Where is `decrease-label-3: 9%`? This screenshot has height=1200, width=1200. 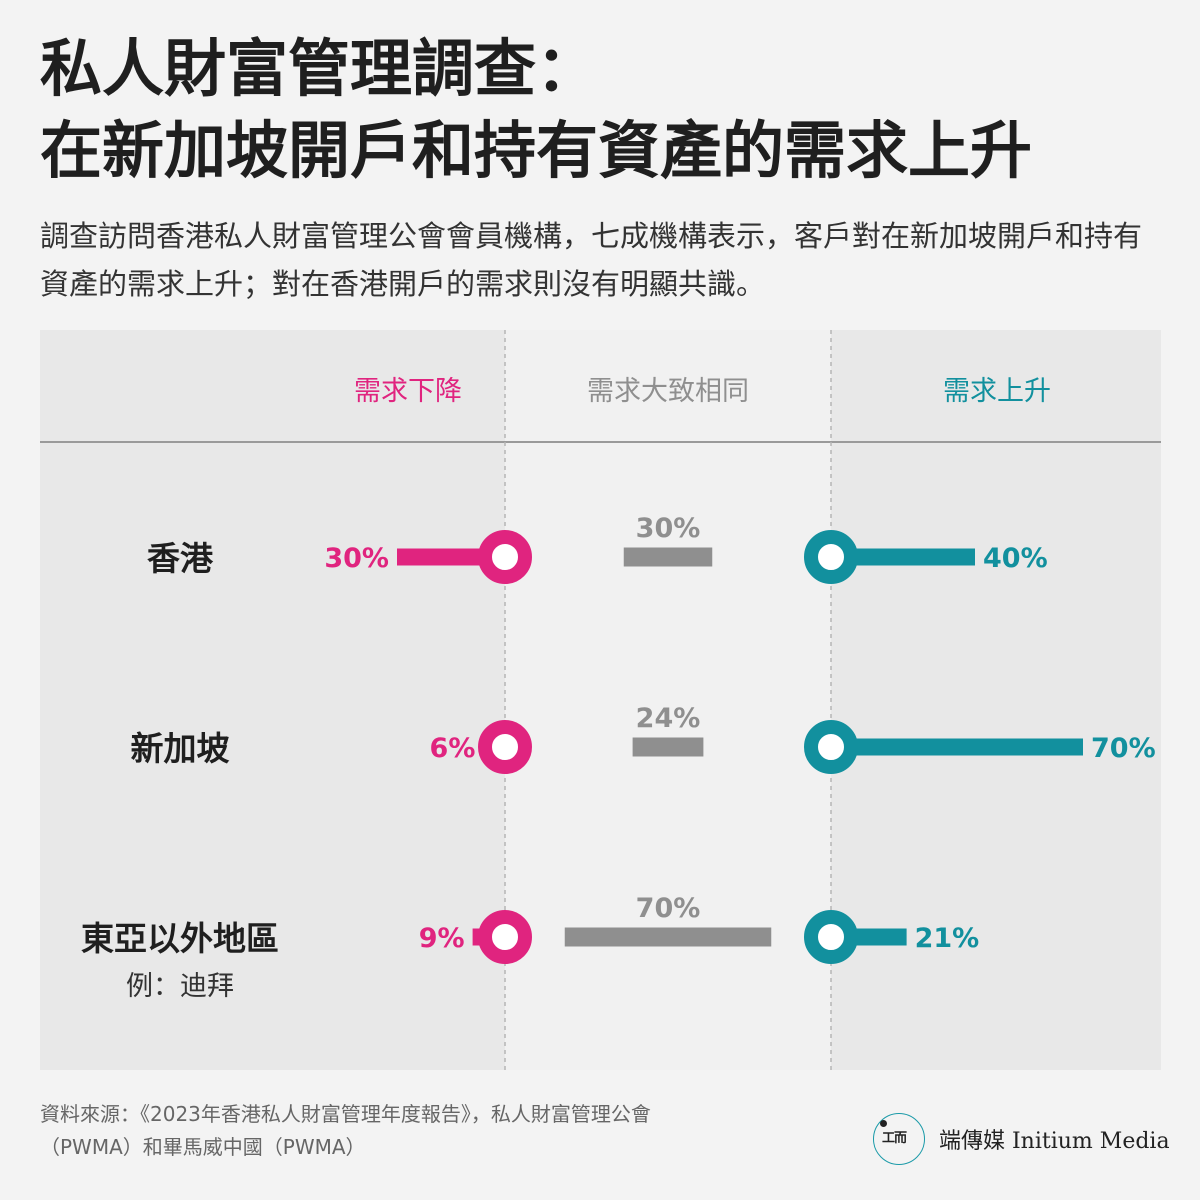
decrease-label-3: 9% is located at coordinates (442, 938).